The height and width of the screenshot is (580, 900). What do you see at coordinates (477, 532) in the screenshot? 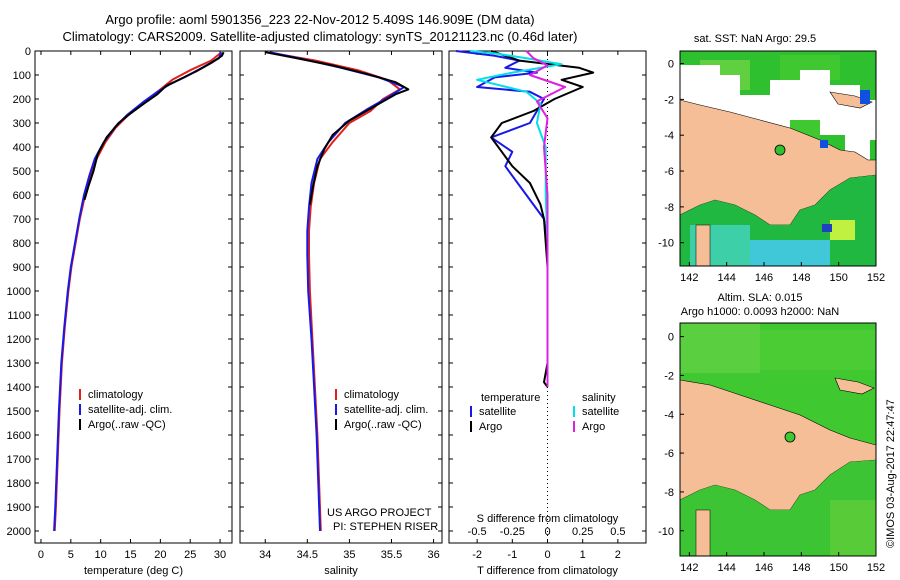
I see `x-top-tick-label: -0.5` at bounding box center [477, 532].